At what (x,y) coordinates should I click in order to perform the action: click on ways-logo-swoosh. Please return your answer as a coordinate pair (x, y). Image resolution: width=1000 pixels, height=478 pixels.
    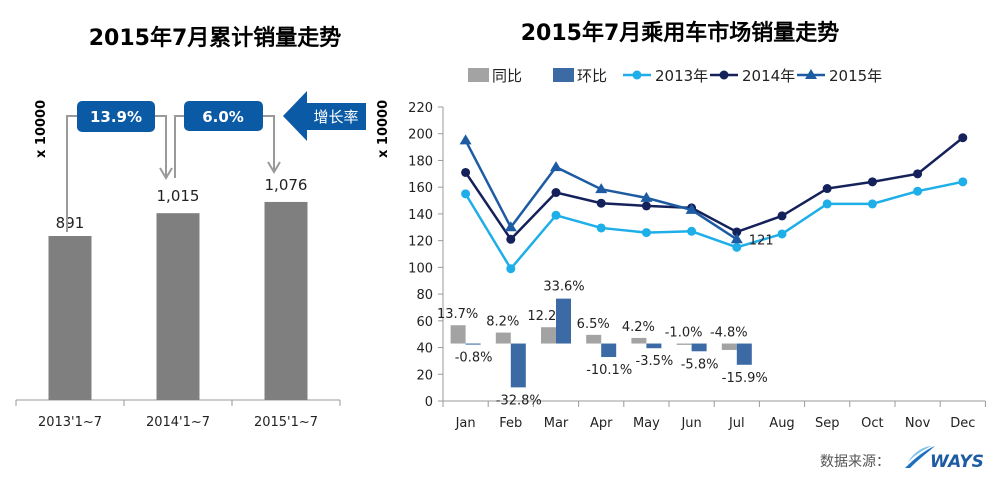
    Looking at the image, I should click on (920, 454).